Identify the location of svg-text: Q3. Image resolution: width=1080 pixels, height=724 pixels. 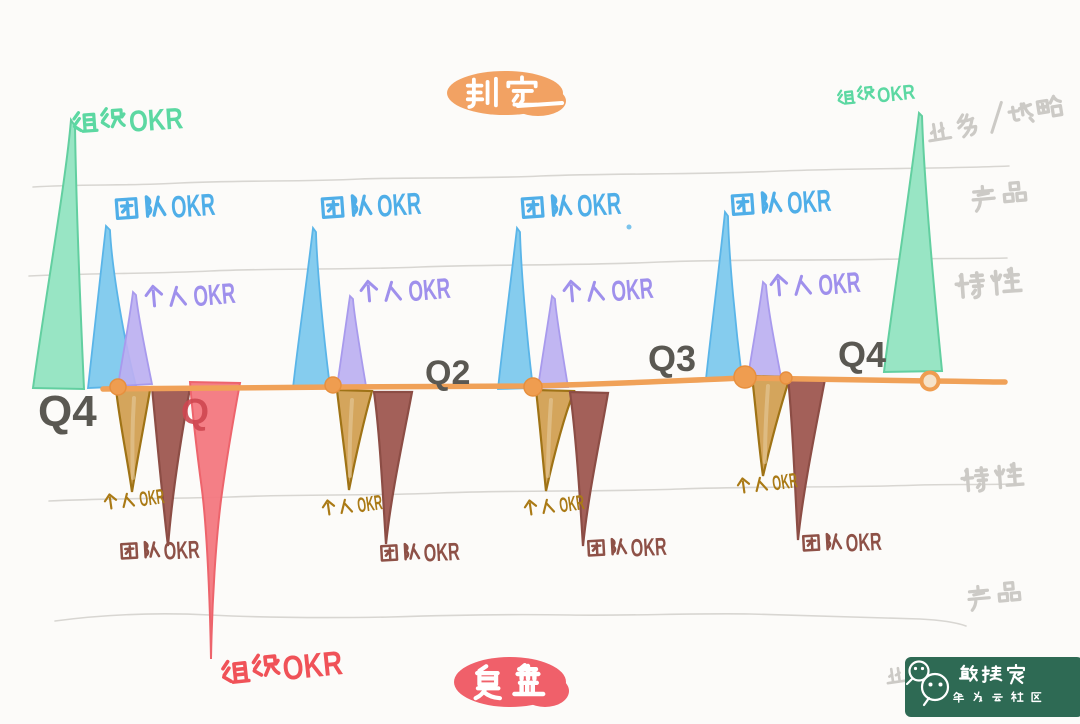
(672, 358).